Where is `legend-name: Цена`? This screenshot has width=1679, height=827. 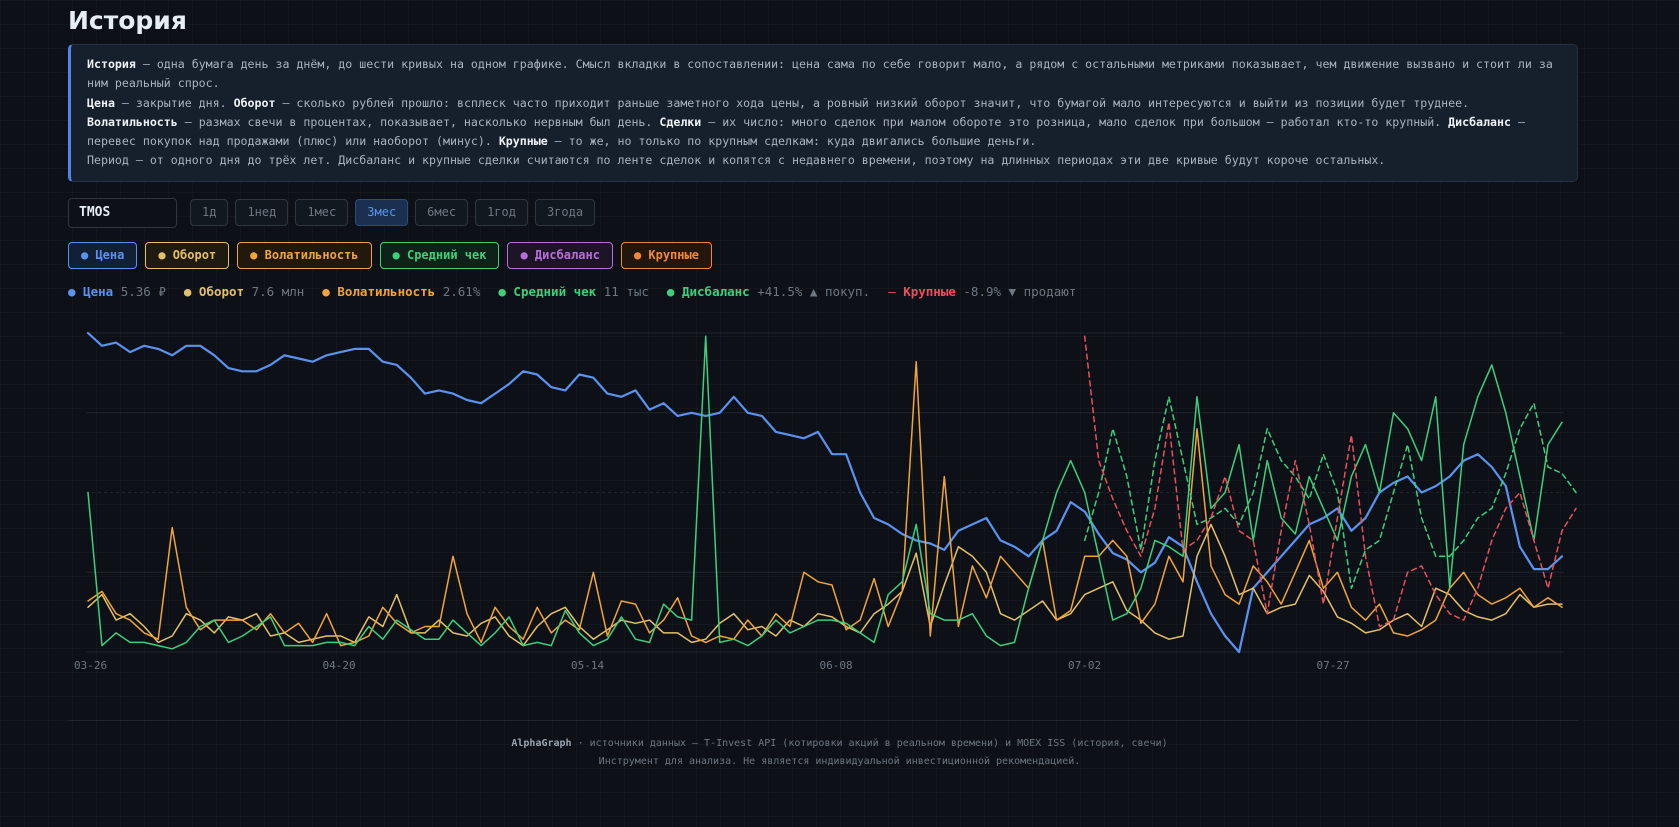 legend-name: Цена is located at coordinates (98, 291).